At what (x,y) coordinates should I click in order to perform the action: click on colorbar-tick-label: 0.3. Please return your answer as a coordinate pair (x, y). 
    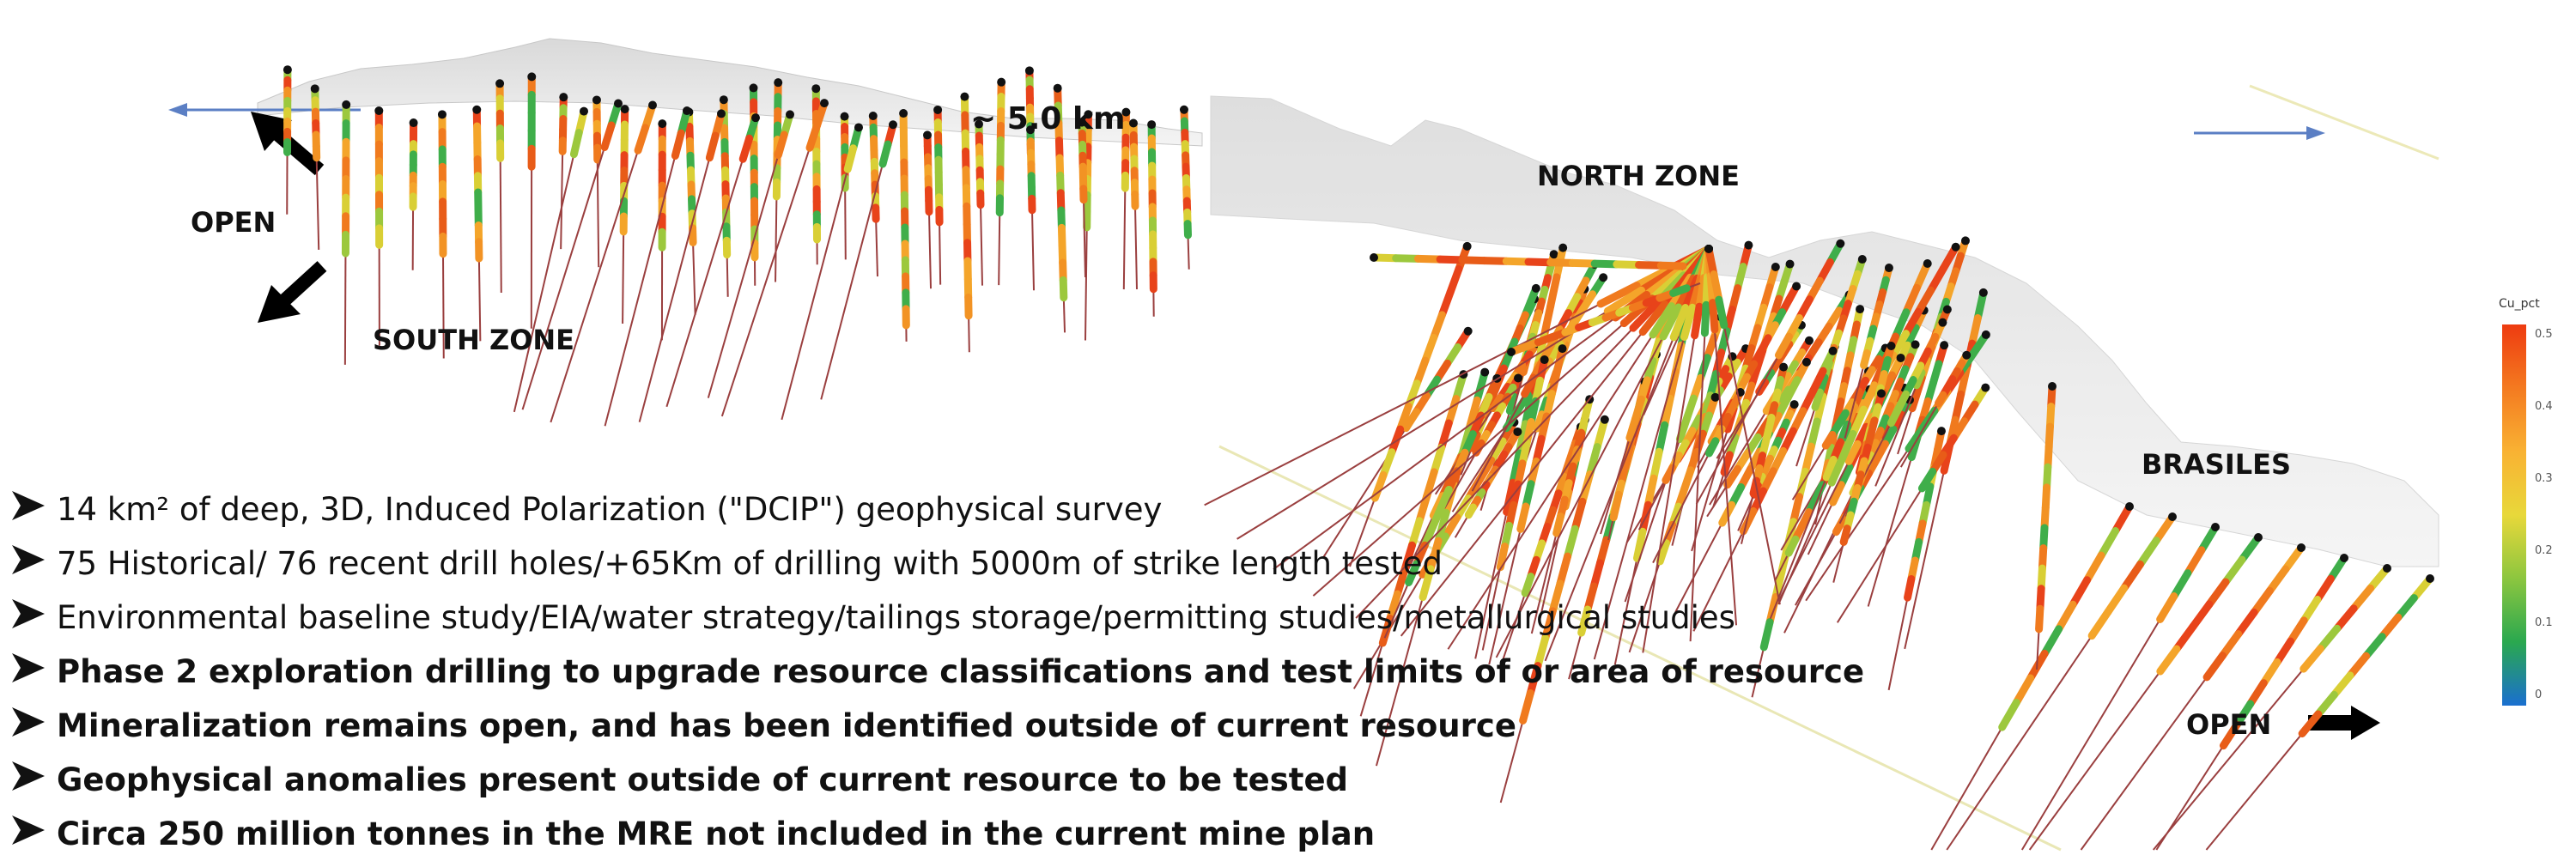
    Looking at the image, I should click on (2544, 478).